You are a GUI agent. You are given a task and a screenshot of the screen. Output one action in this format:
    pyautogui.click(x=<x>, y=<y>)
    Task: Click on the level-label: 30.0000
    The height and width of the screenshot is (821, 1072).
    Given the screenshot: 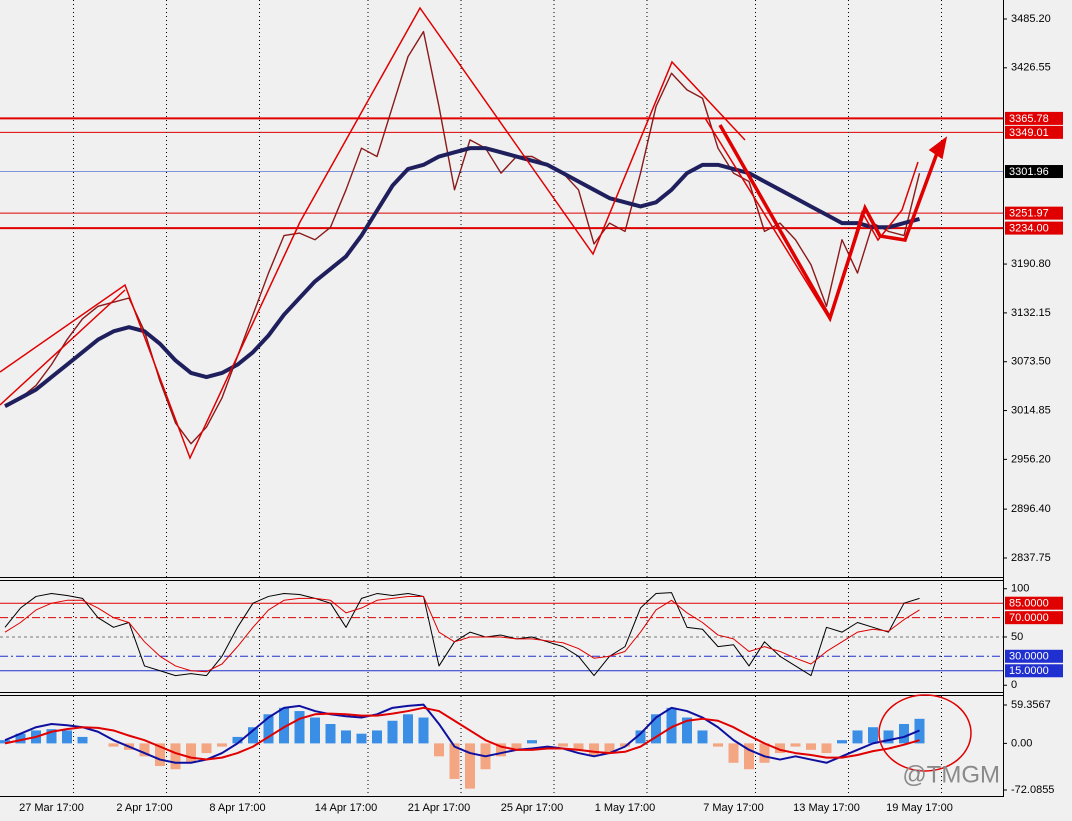 What is the action you would take?
    pyautogui.click(x=1029, y=657)
    